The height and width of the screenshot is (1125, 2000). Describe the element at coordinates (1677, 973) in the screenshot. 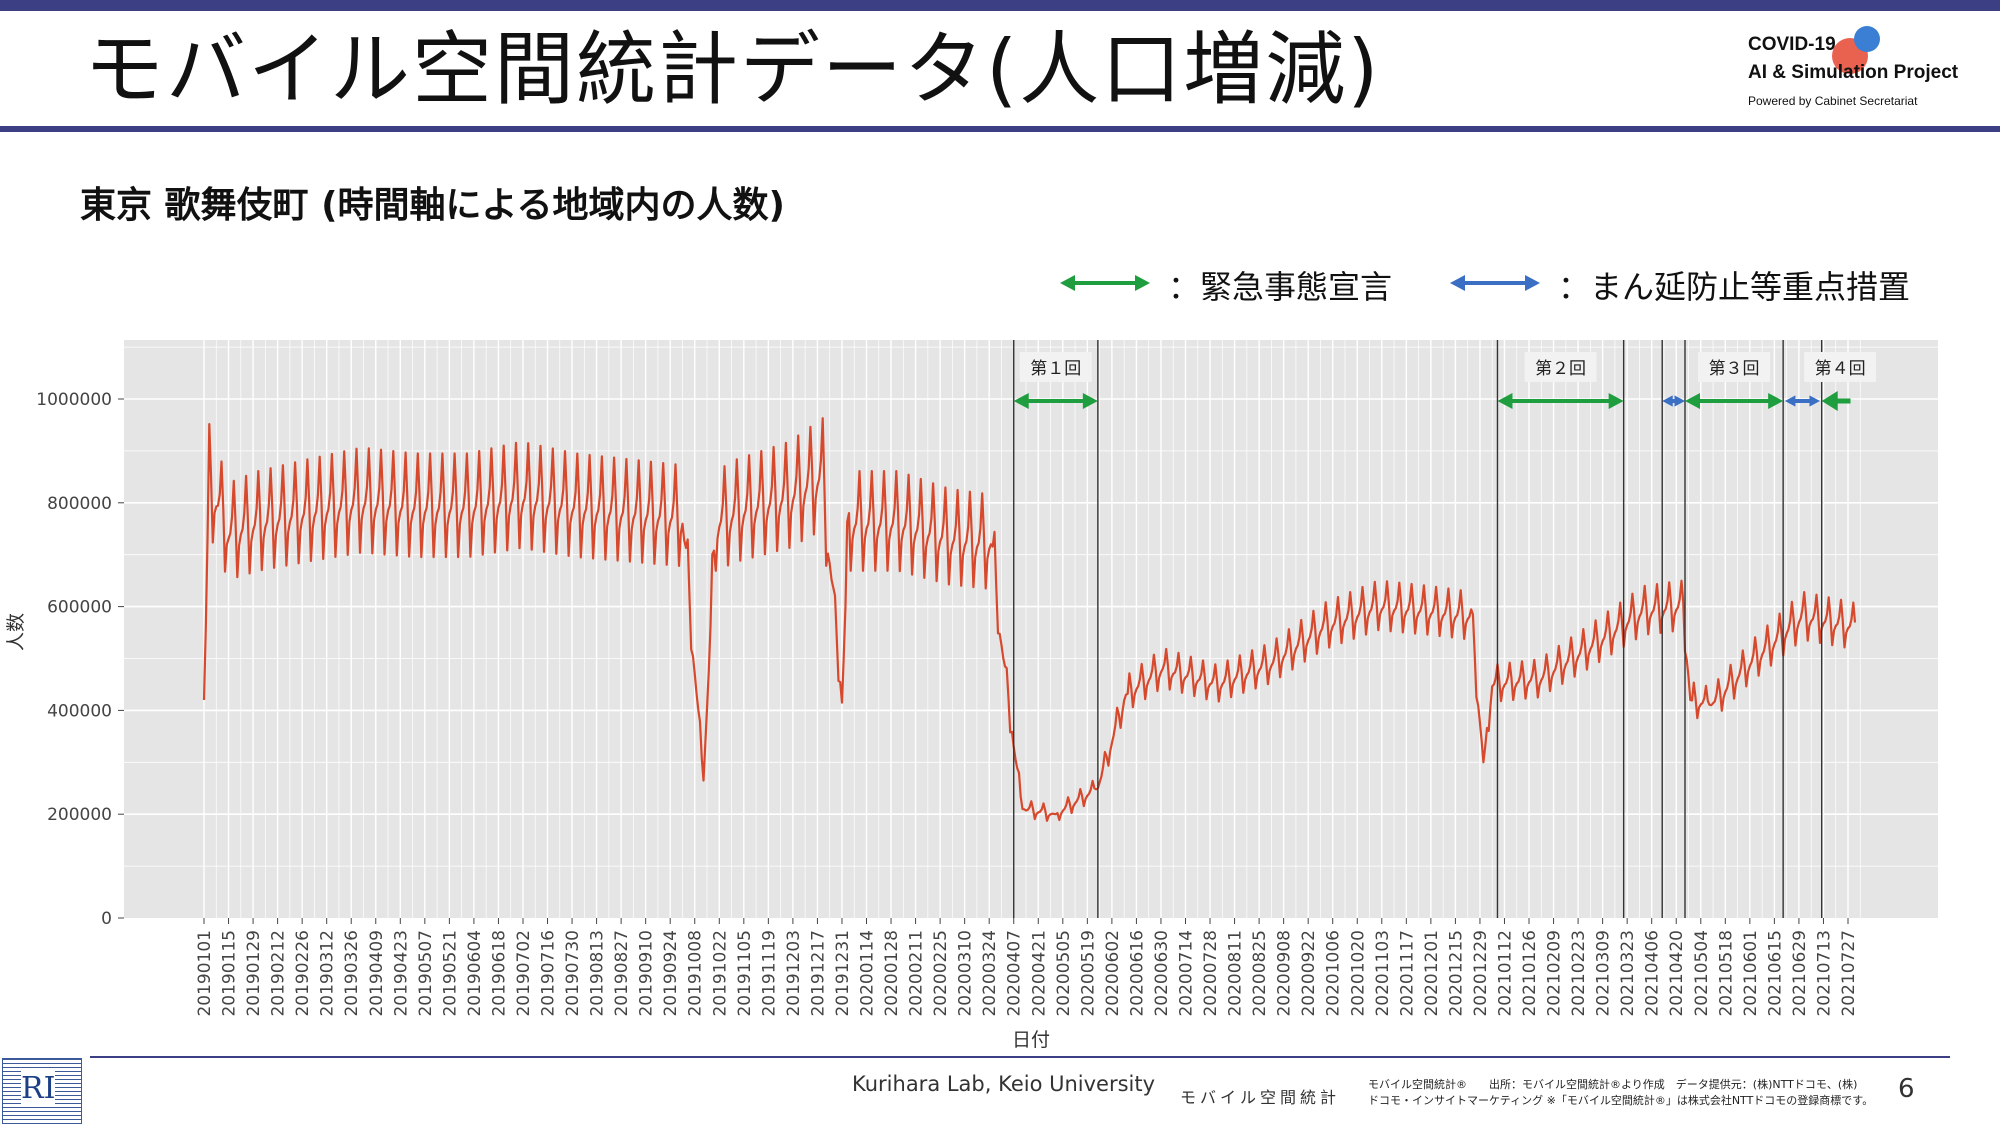

I see `x-tick-label: 20210420` at that location.